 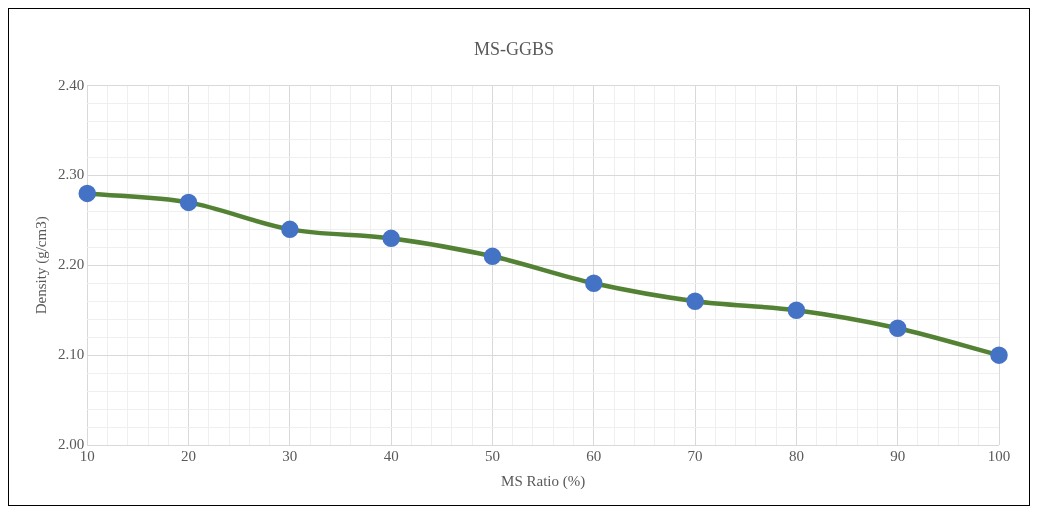 What do you see at coordinates (41, 265) in the screenshot?
I see `y-axis-title: Density (g/cm3)` at bounding box center [41, 265].